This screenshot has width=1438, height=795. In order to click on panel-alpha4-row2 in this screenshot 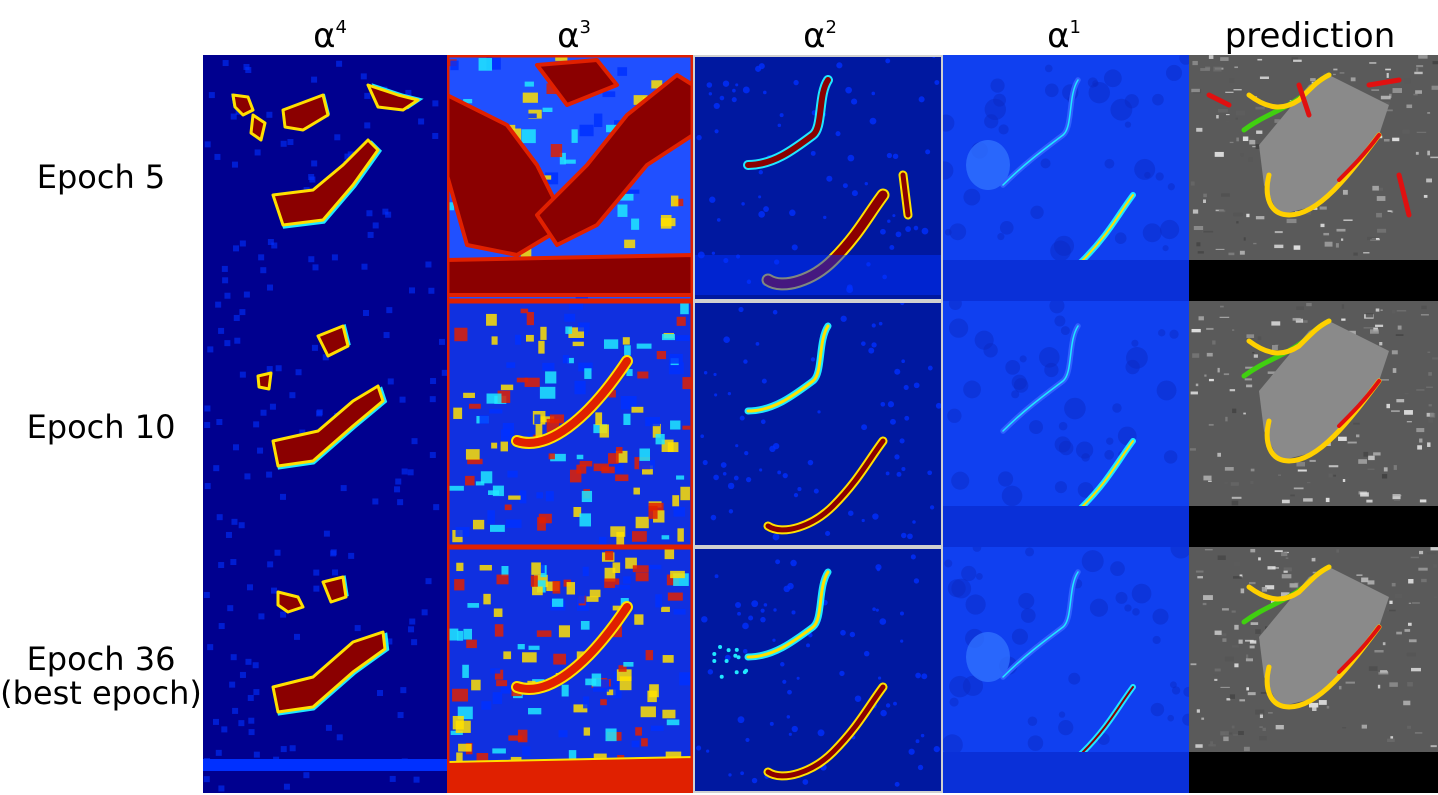, I will do `click(325, 424)`.